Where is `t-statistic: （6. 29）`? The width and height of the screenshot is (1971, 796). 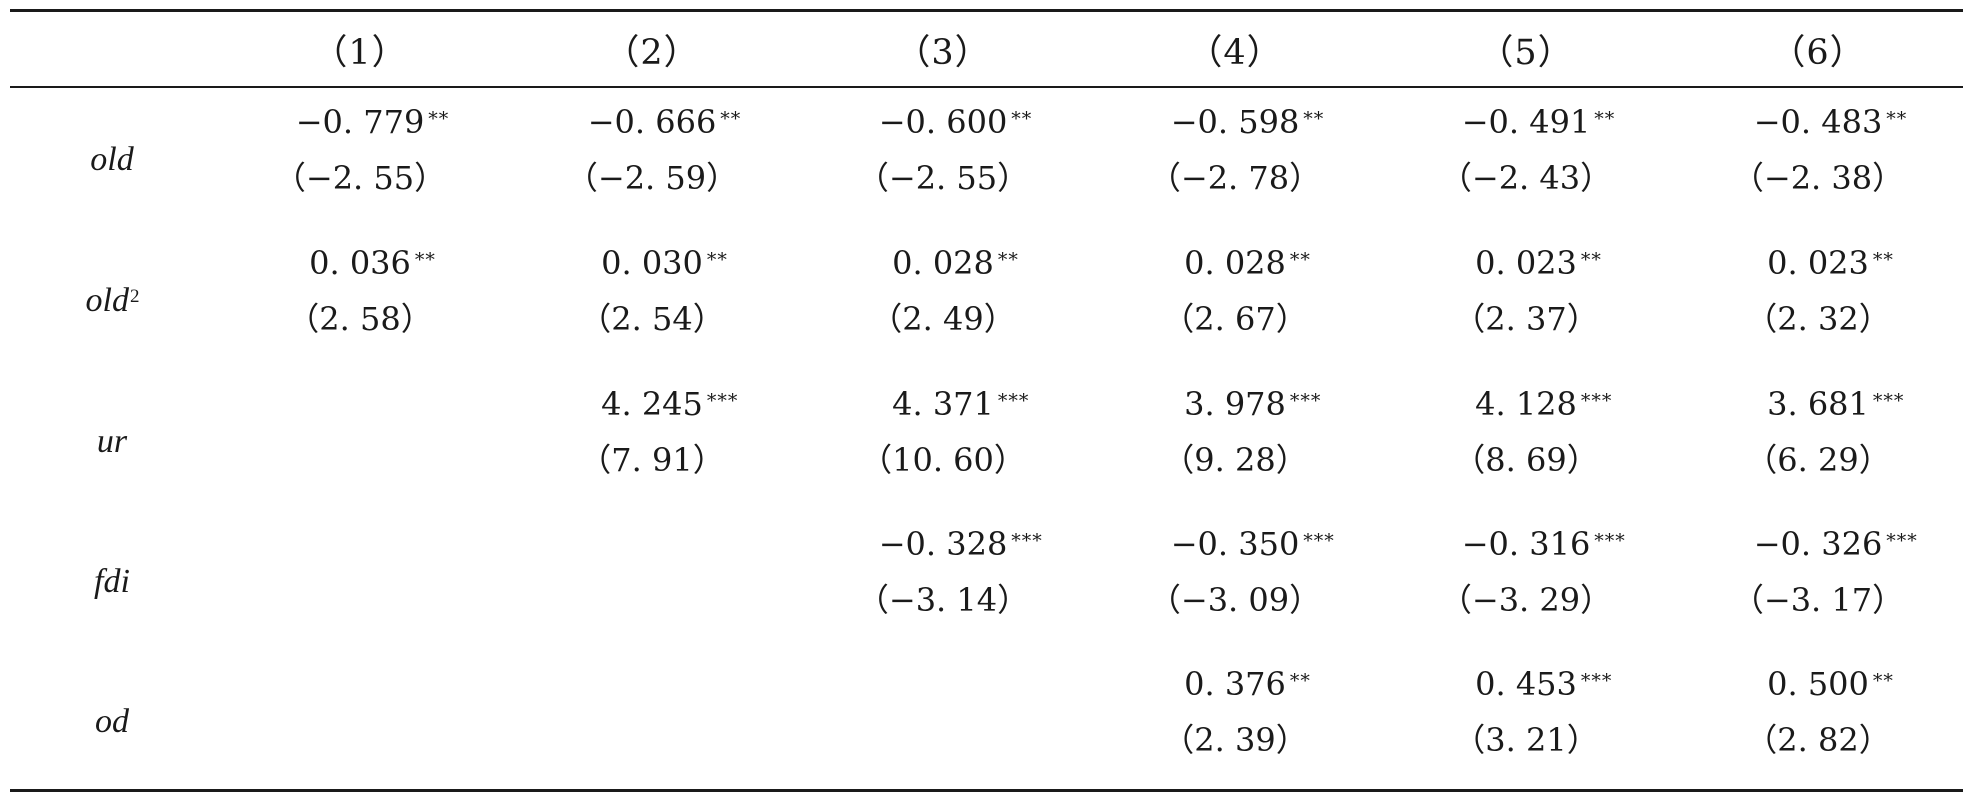 t-statistic: （6. 29） is located at coordinates (1818, 460).